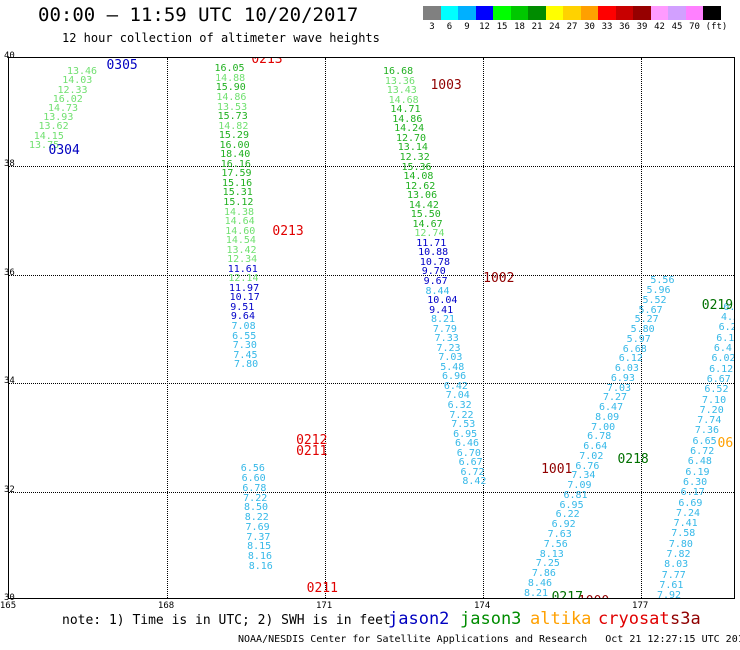  Describe the element at coordinates (403, 100) in the screenshot. I see `wave-height-value: 14.68` at that location.